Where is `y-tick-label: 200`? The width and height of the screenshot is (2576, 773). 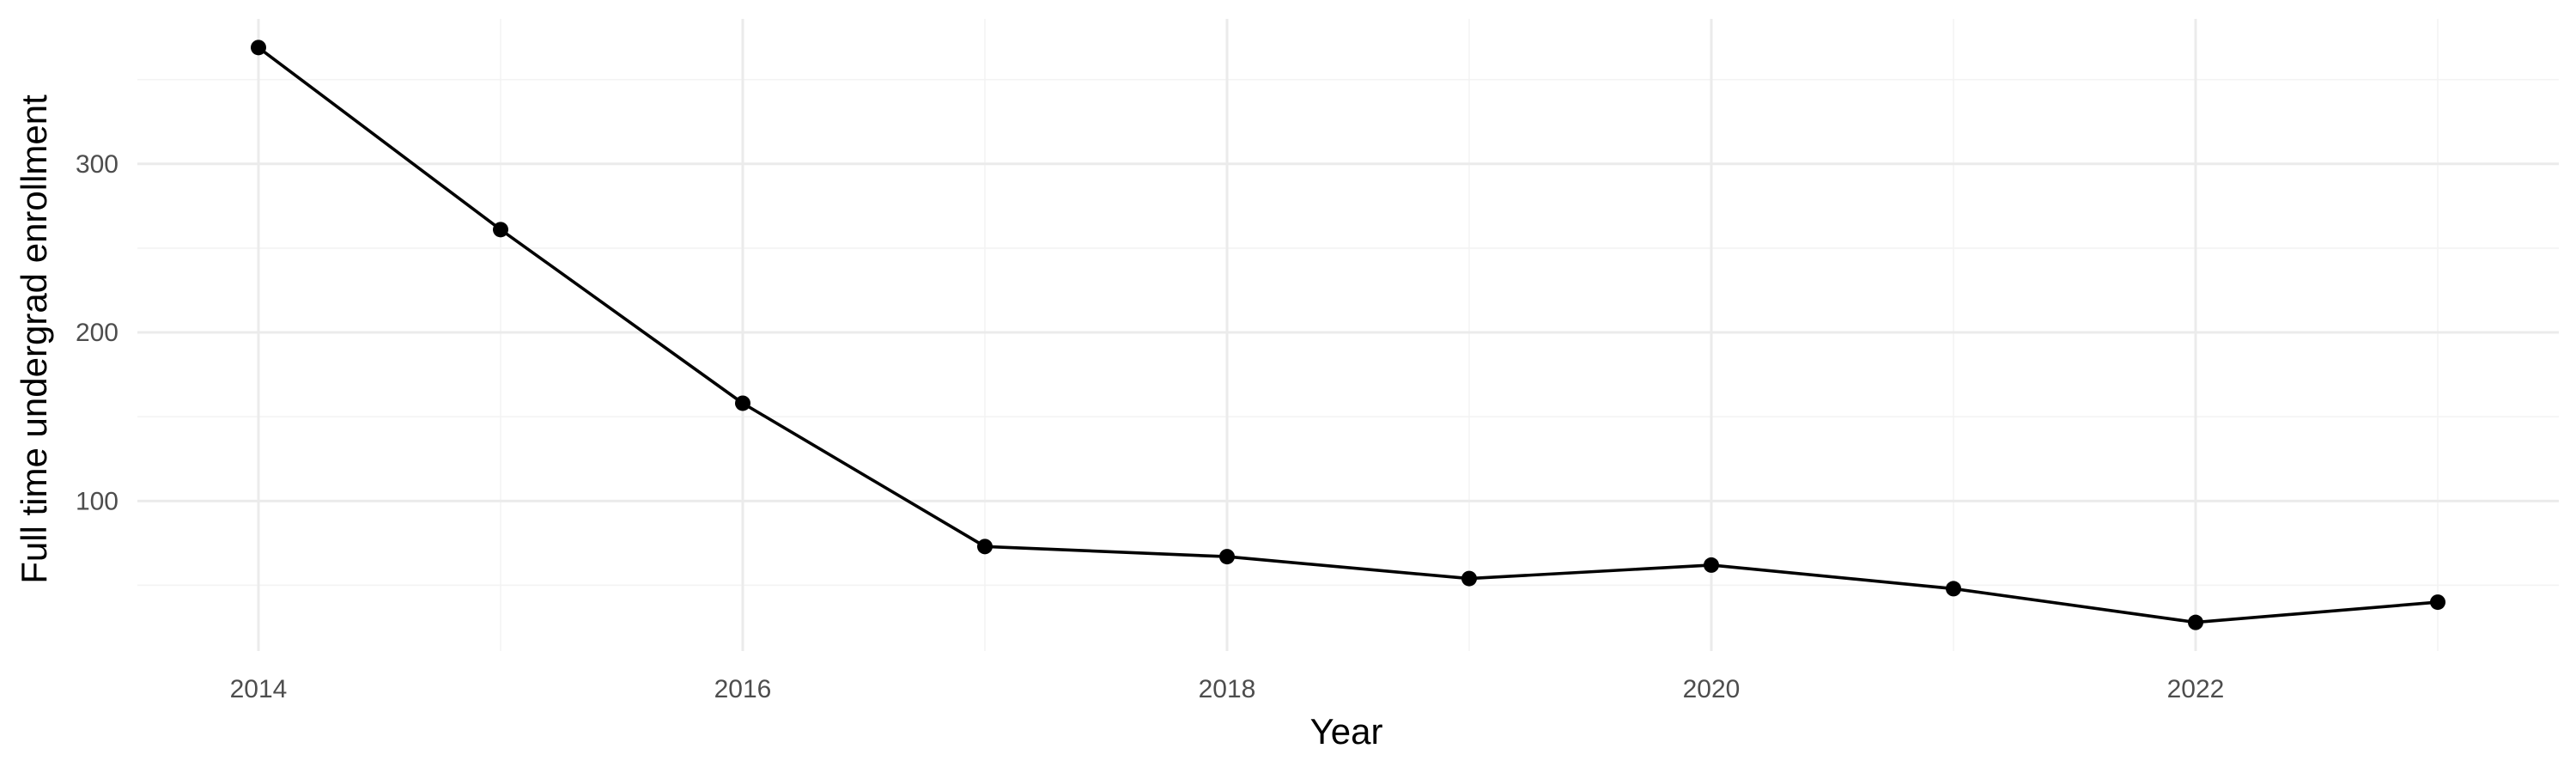 y-tick-label: 200 is located at coordinates (97, 333).